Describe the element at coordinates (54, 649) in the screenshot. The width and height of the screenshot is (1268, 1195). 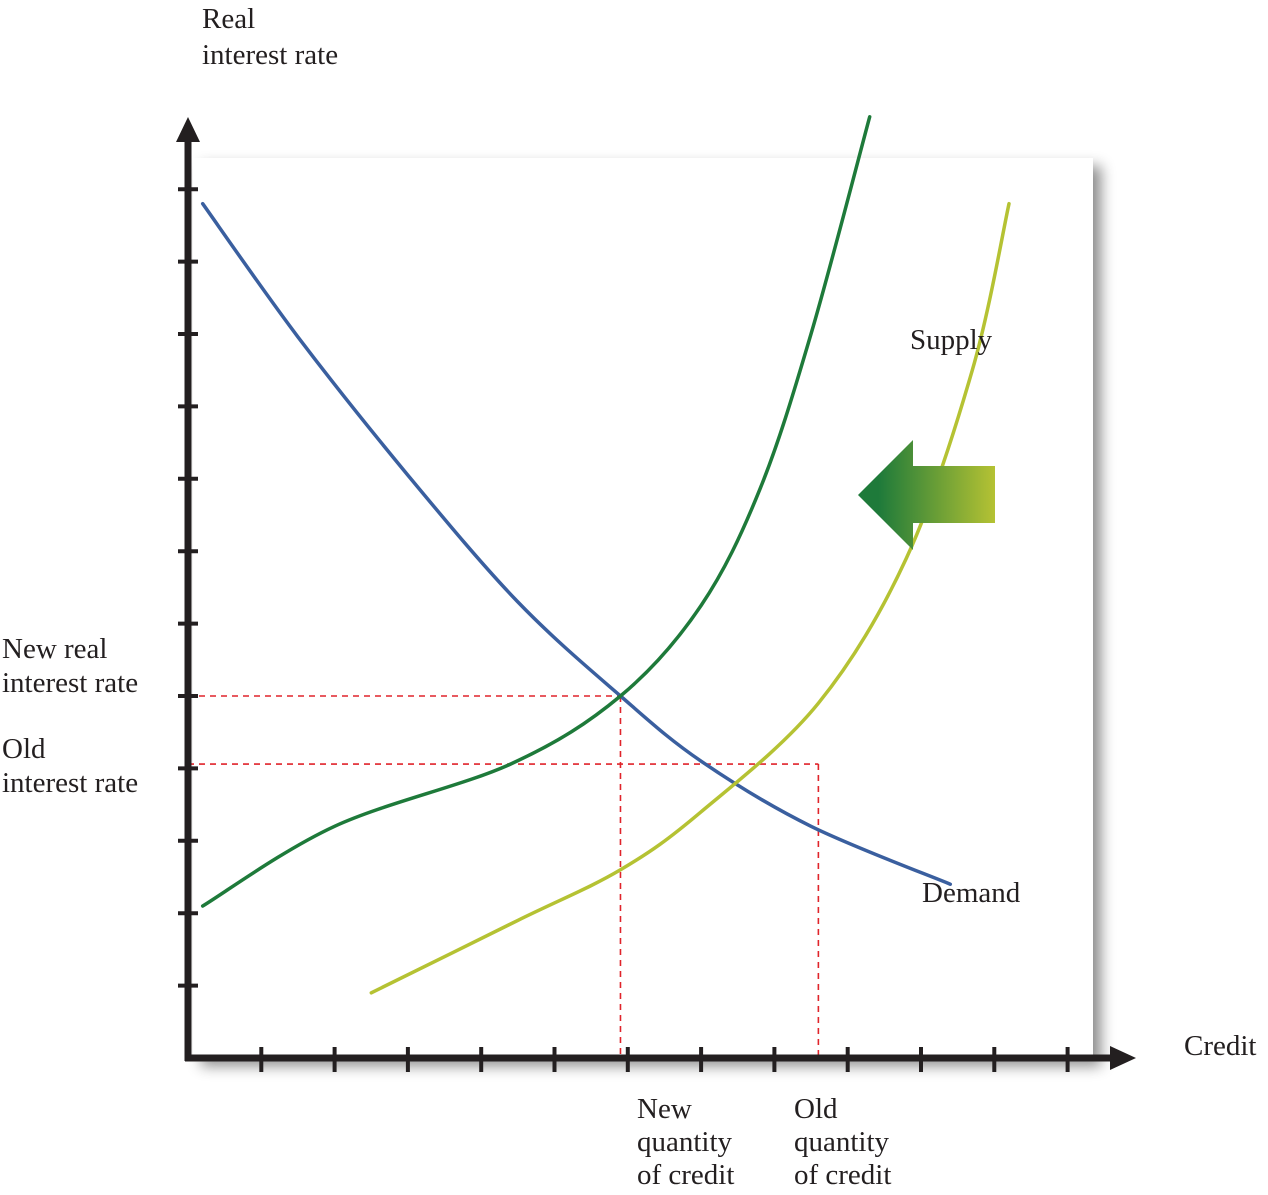
I see `new-rate-label-line-1: New real` at that location.